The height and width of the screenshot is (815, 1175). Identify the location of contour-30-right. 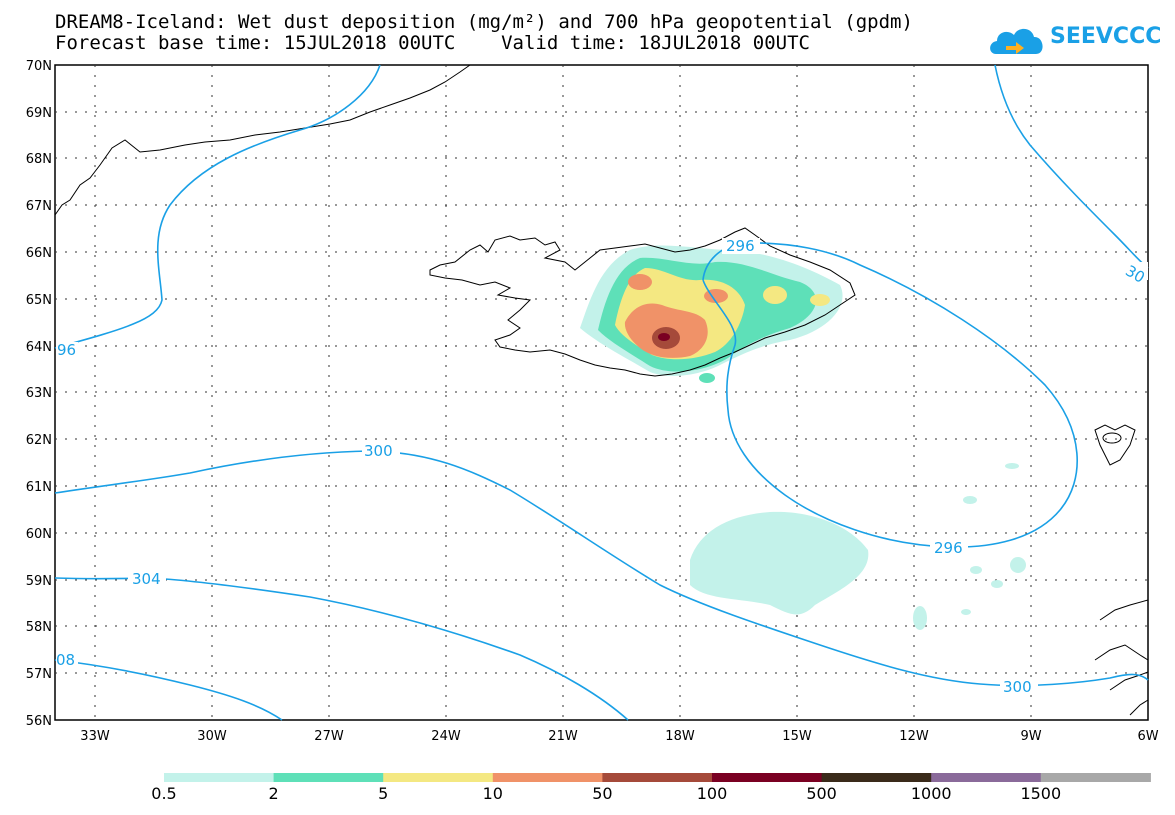
(1071, 166).